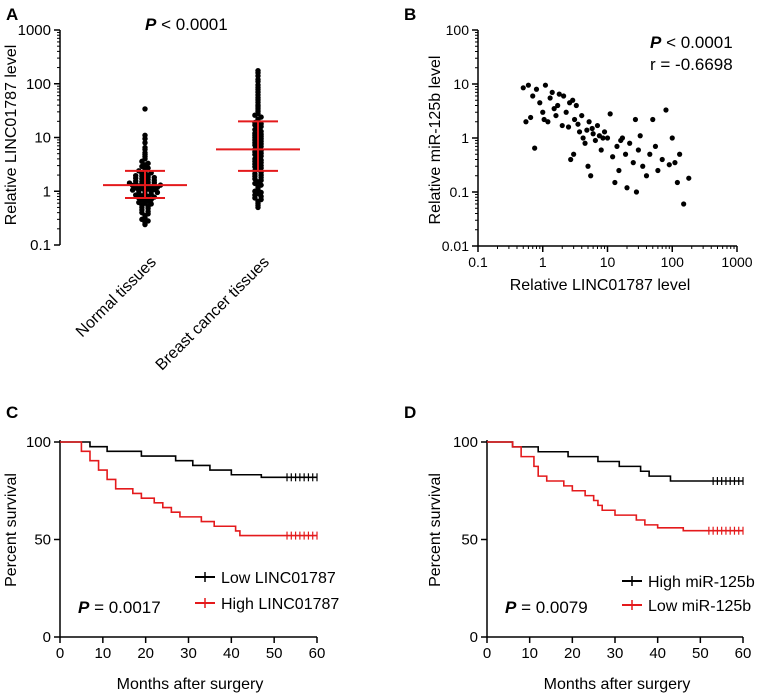 The height and width of the screenshot is (694, 765). I want to click on panel-c-xtick-label: 10, so click(102, 653).